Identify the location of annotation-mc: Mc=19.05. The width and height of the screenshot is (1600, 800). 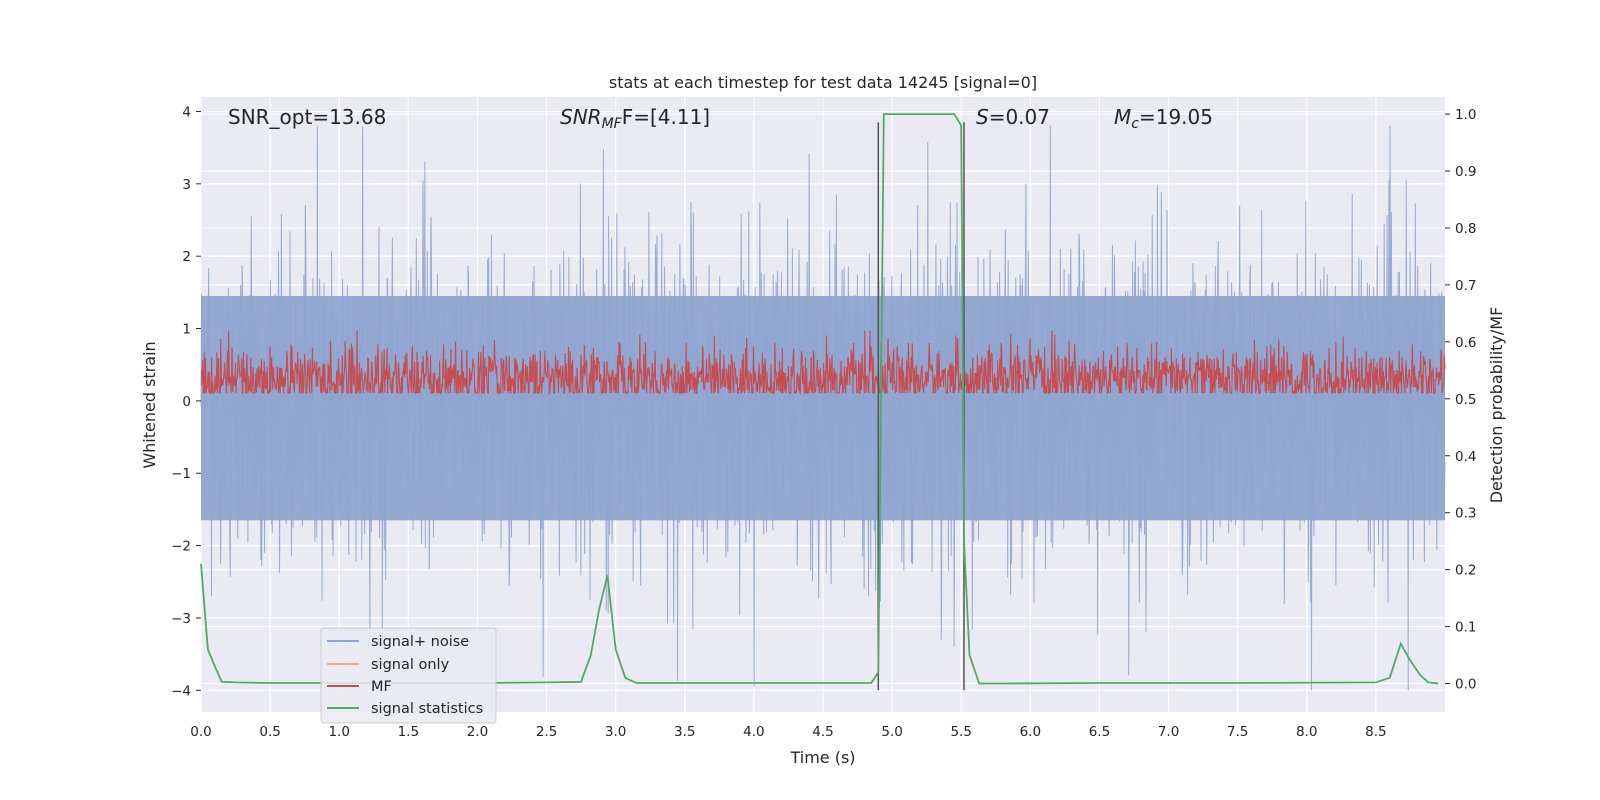
(1163, 118).